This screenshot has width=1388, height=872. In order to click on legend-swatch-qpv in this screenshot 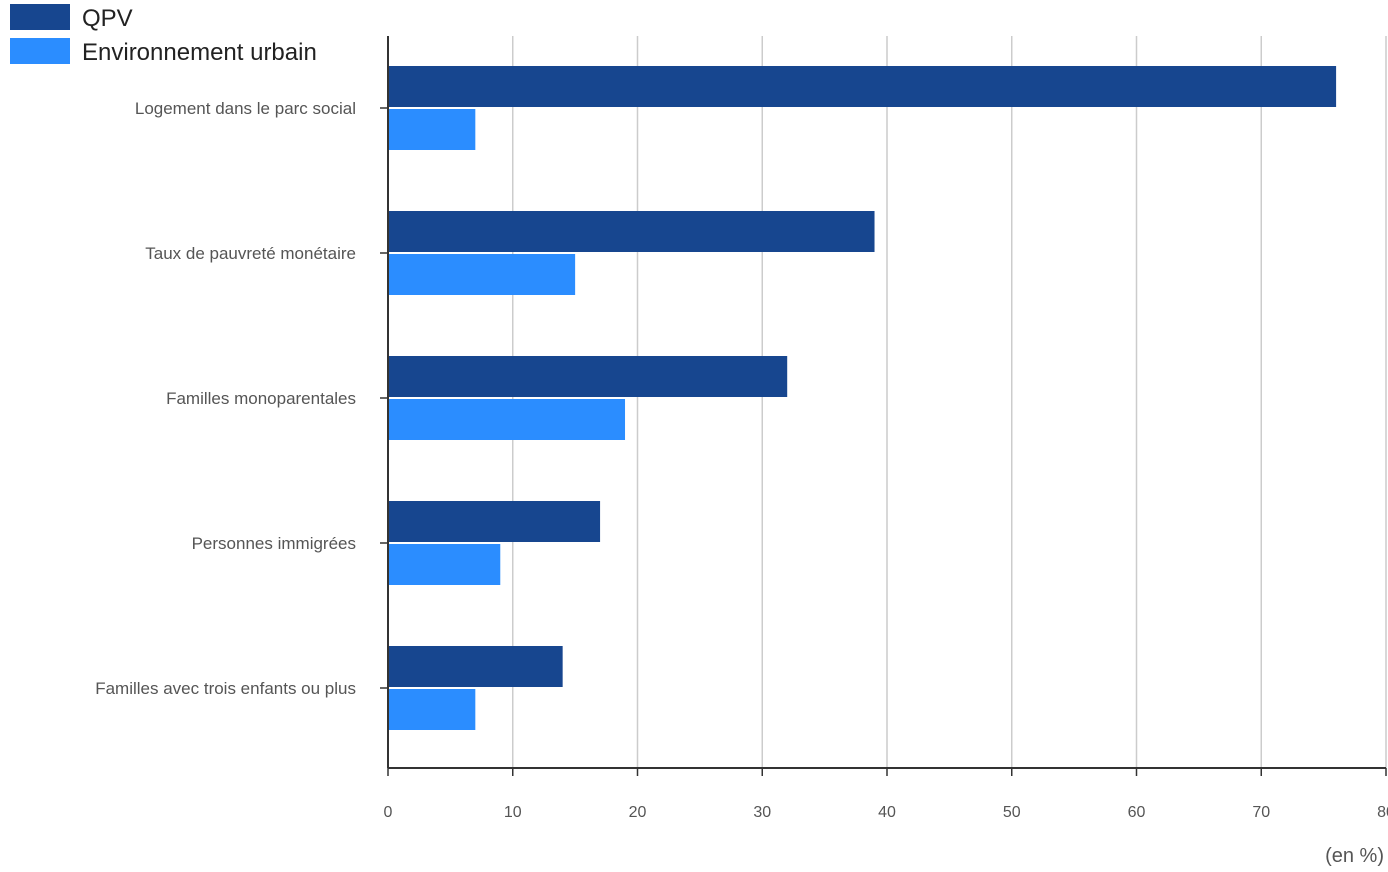, I will do `click(40, 17)`.